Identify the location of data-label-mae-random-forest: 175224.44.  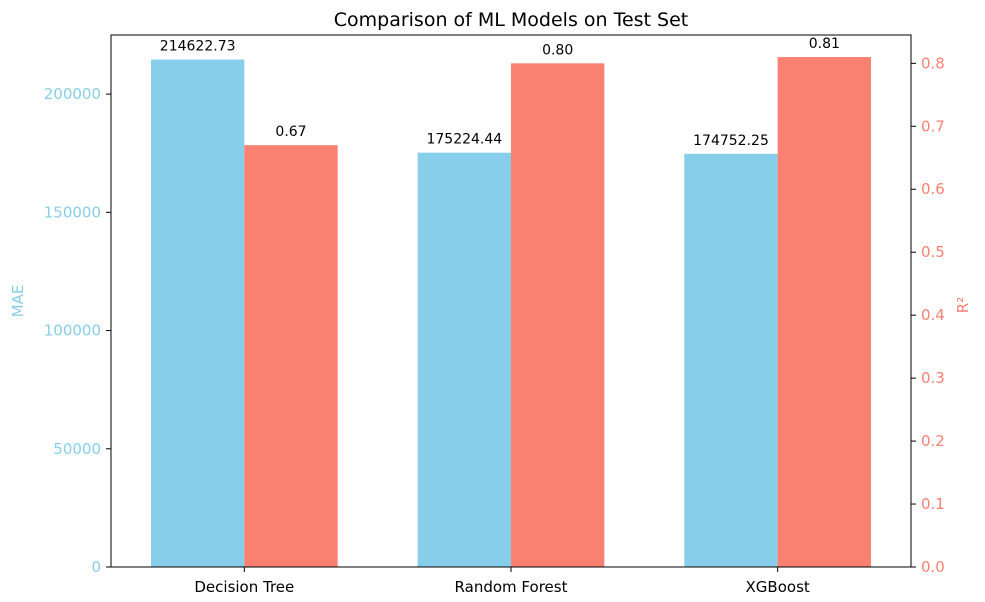
(464, 140).